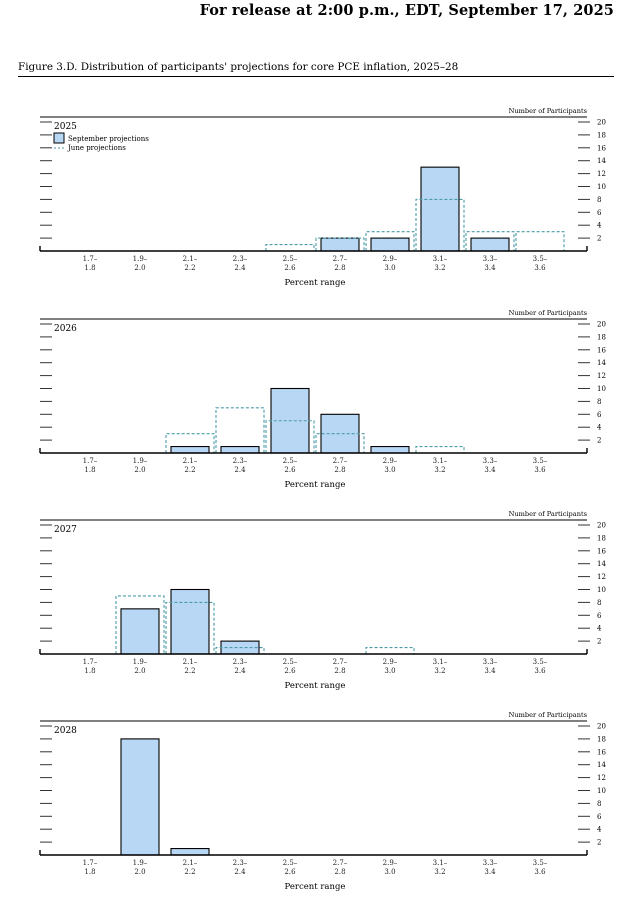 This screenshot has height=901, width=620. Describe the element at coordinates (65, 329) in the screenshot. I see `year-label: 2026` at that location.